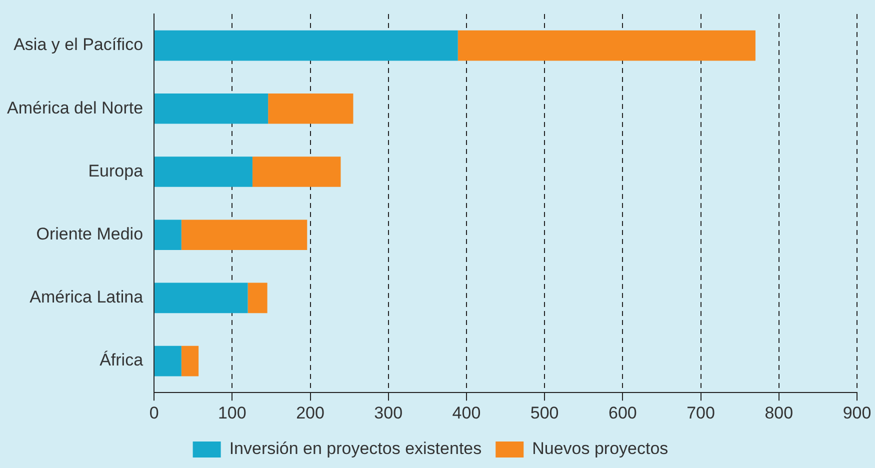 This screenshot has height=468, width=875. I want to click on x-tick-label: 800, so click(779, 412).